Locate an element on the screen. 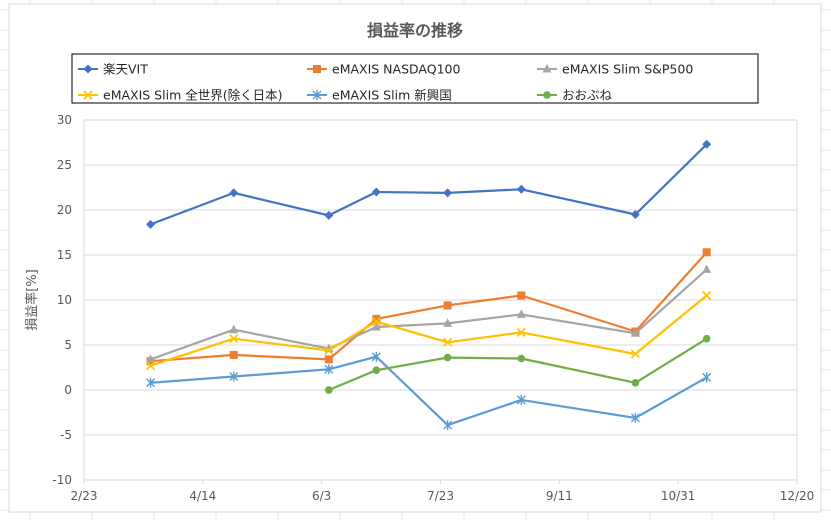 This screenshot has height=525, width=831. legend-item: eMAXIS NASDAQ100 is located at coordinates (384, 69).